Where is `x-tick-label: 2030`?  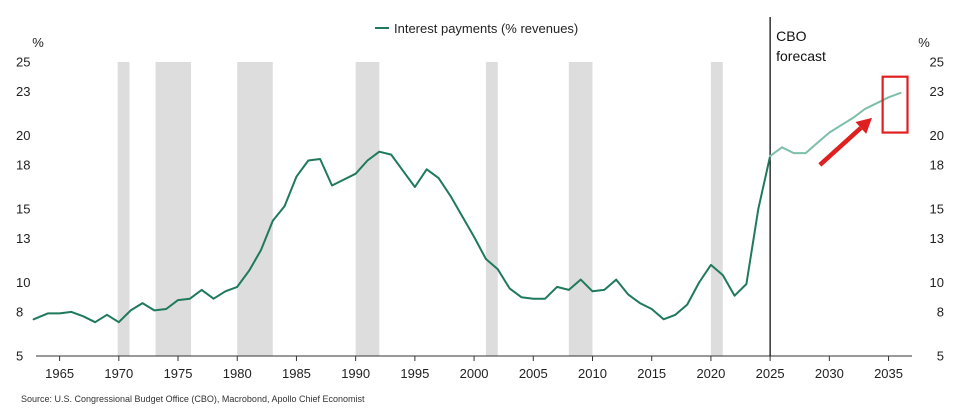 x-tick-label: 2030 is located at coordinates (829, 373).